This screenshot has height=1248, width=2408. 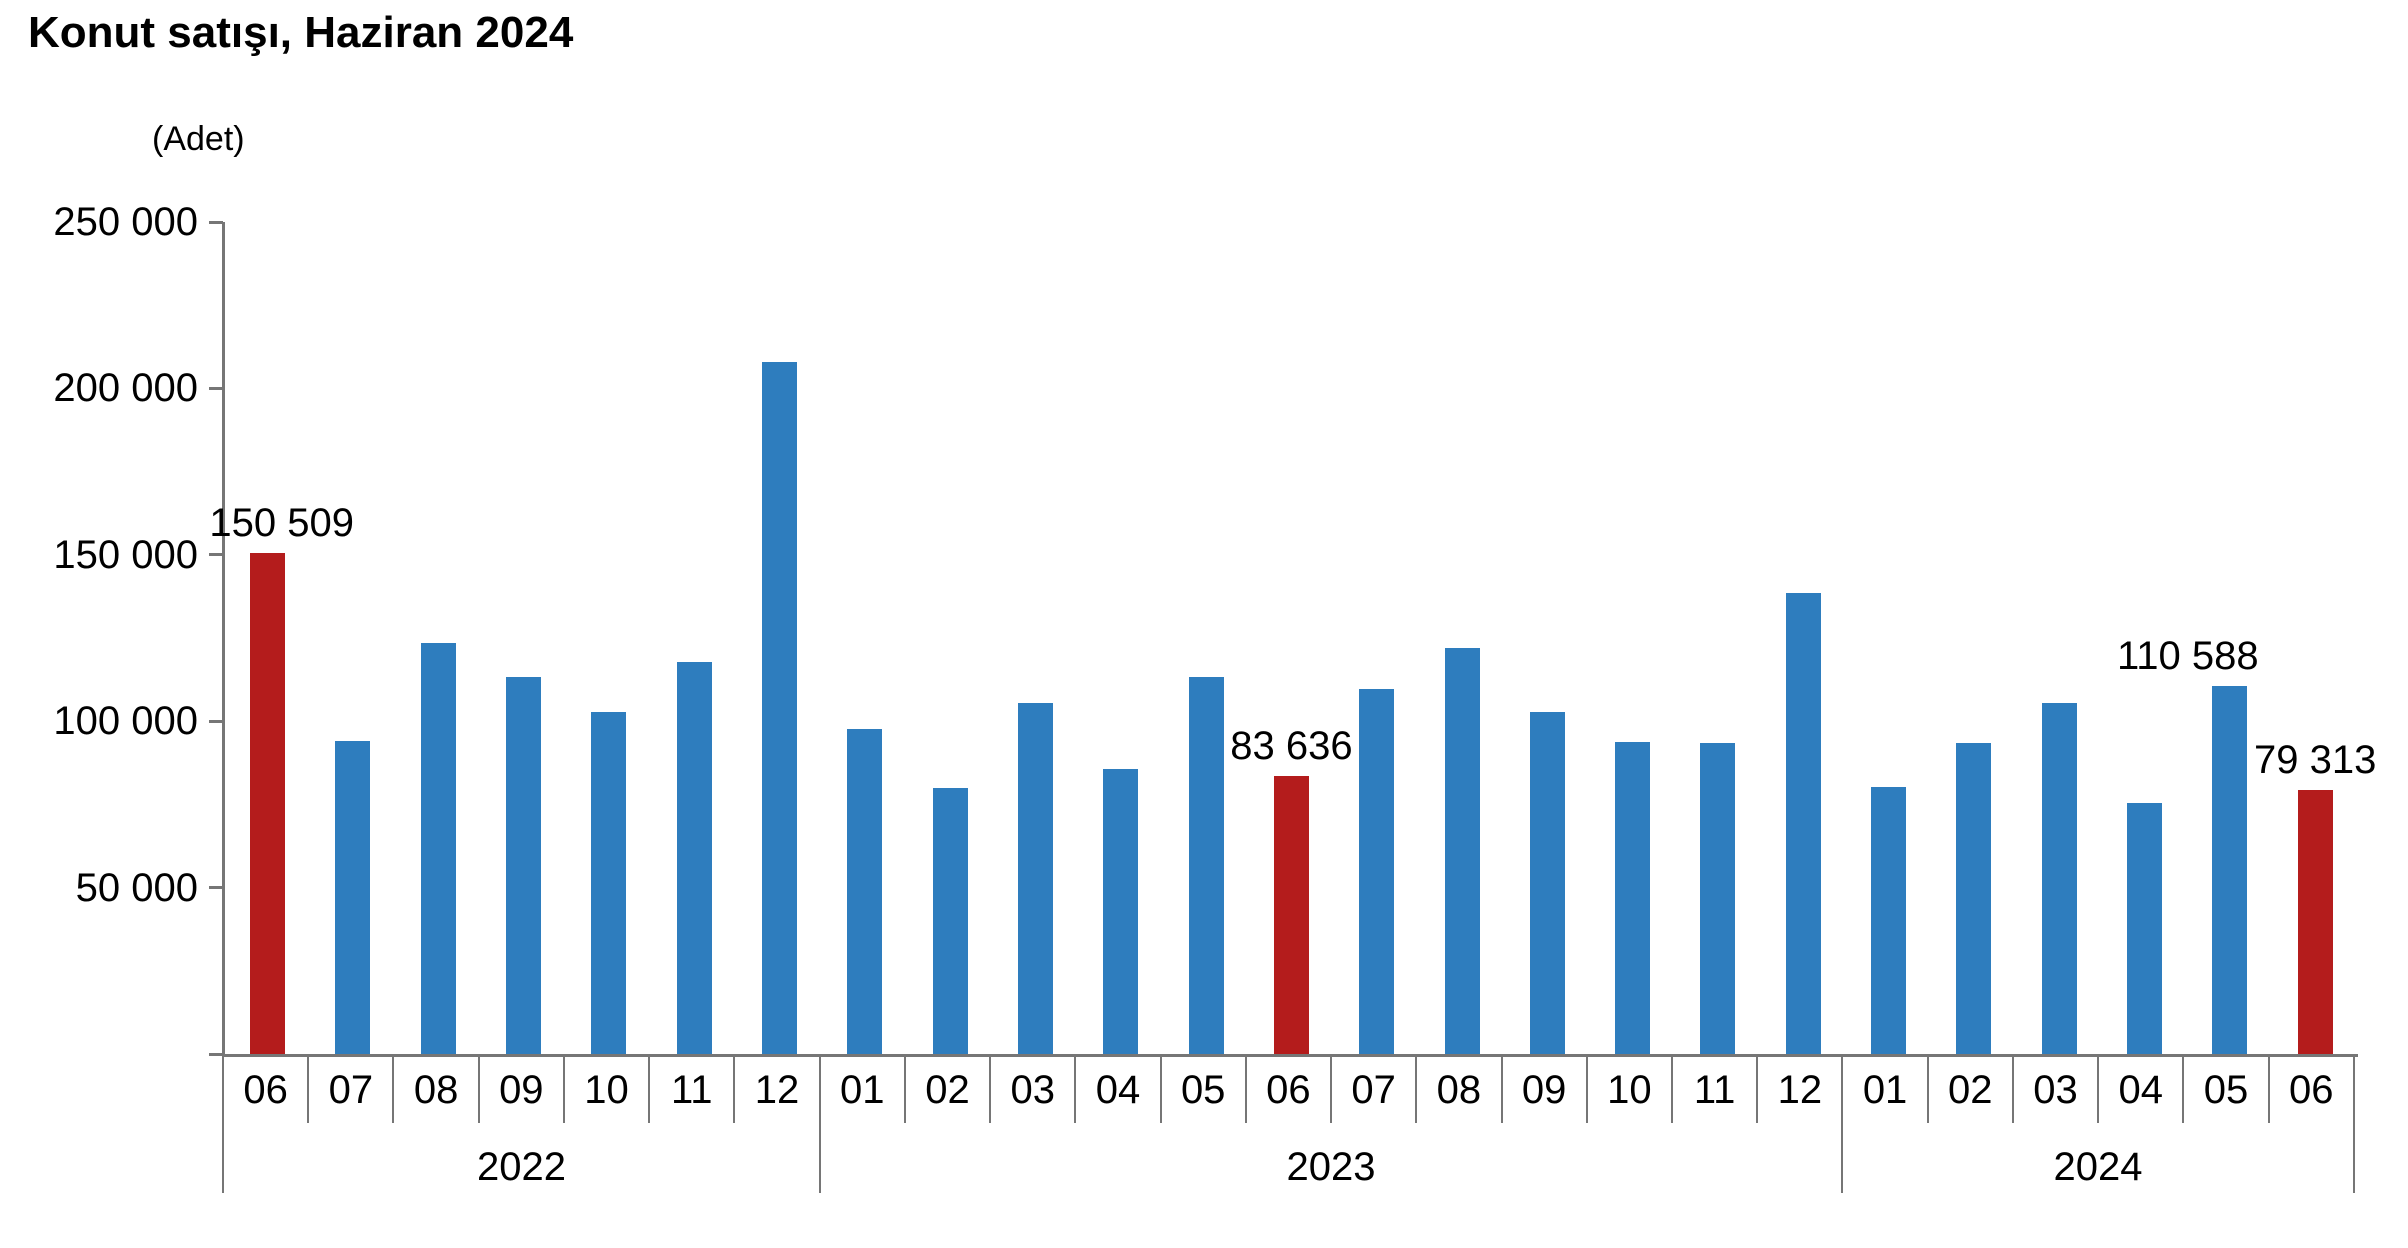 I want to click on month-label-2023-10: 10, so click(x=1628, y=1090).